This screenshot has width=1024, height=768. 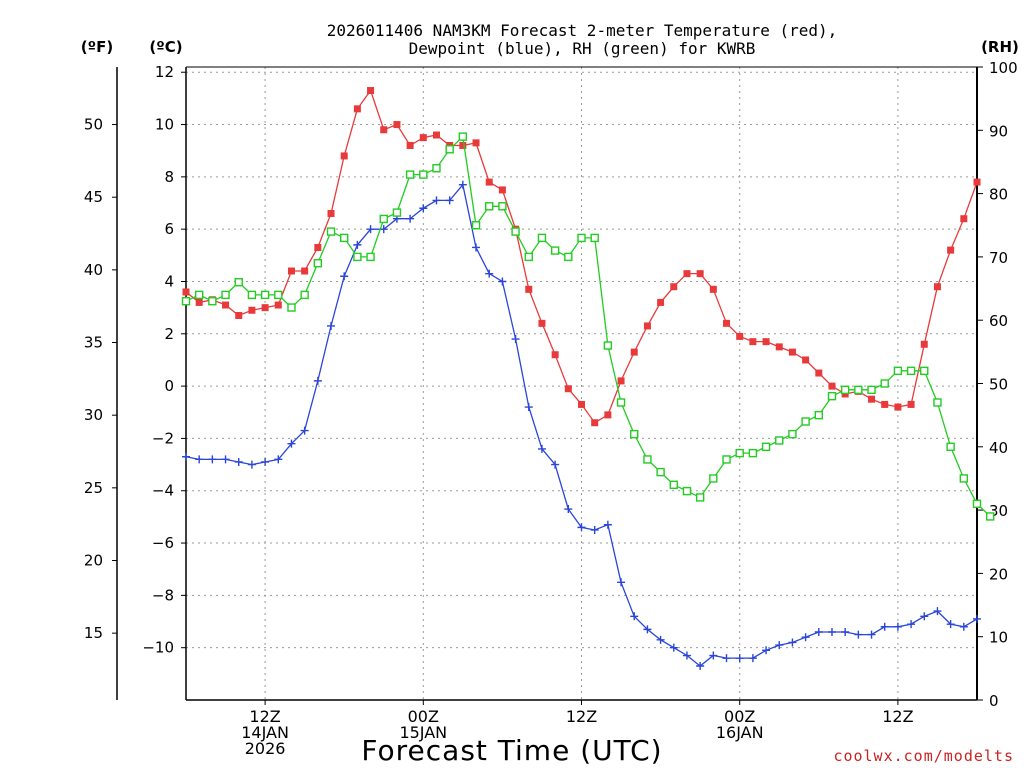 What do you see at coordinates (897, 716) in the screenshot?
I see `x-tick-label: 12Z` at bounding box center [897, 716].